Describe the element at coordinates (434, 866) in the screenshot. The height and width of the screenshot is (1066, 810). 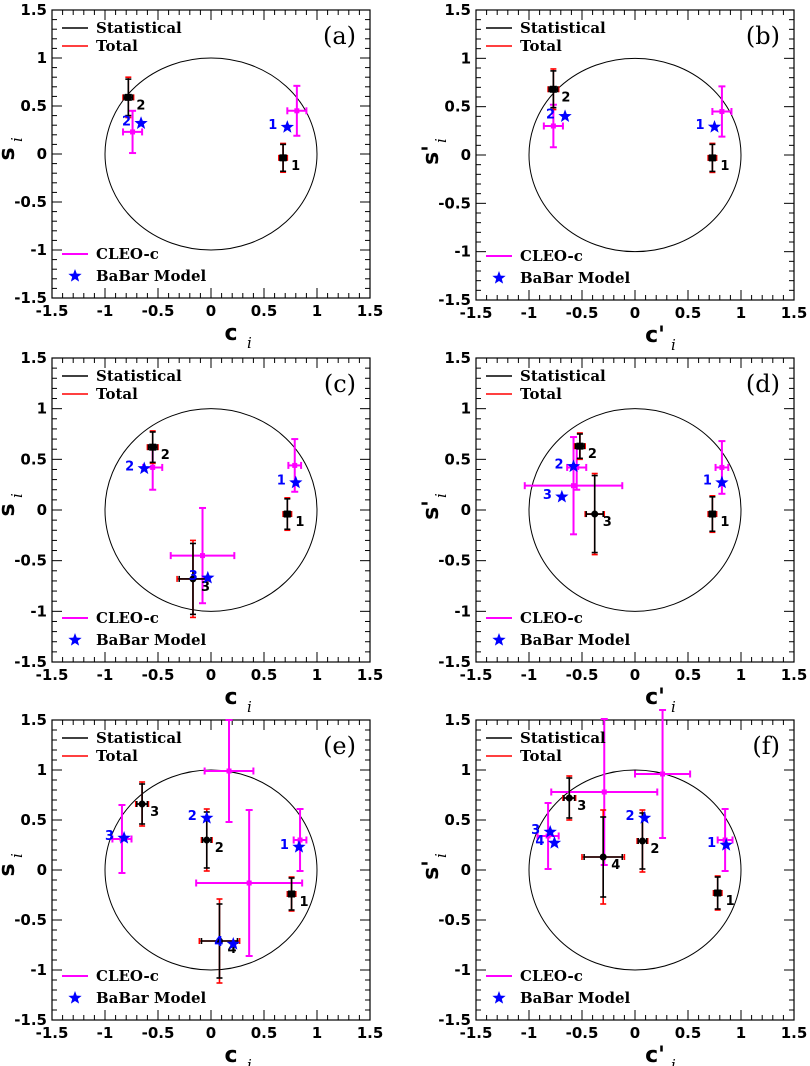
I see `y-axis-title-group: s' i` at that location.